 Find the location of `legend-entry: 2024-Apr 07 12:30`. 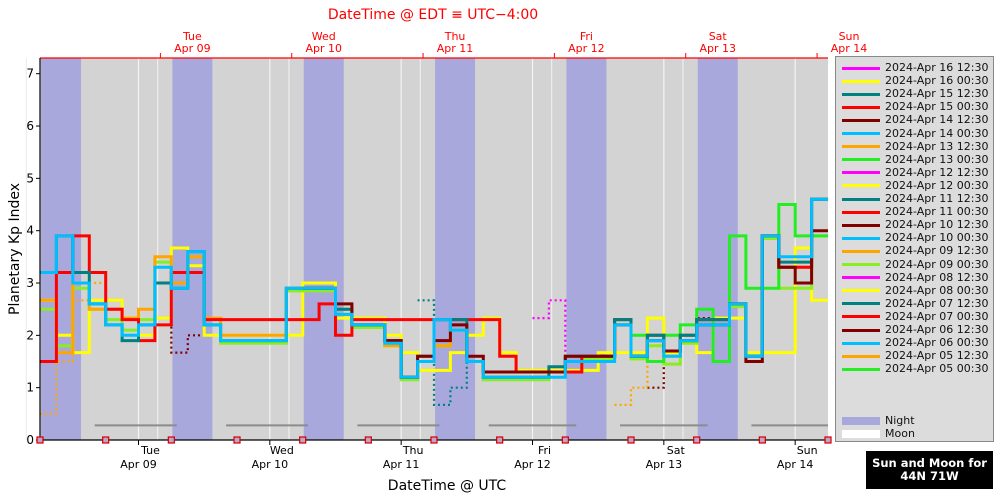

legend-entry: 2024-Apr 07 12:30 is located at coordinates (915, 303).